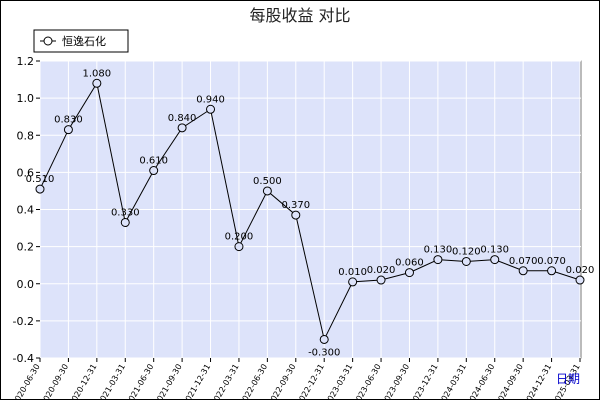  I want to click on x-tick-label: 2024-03-31, so click(452, 381).